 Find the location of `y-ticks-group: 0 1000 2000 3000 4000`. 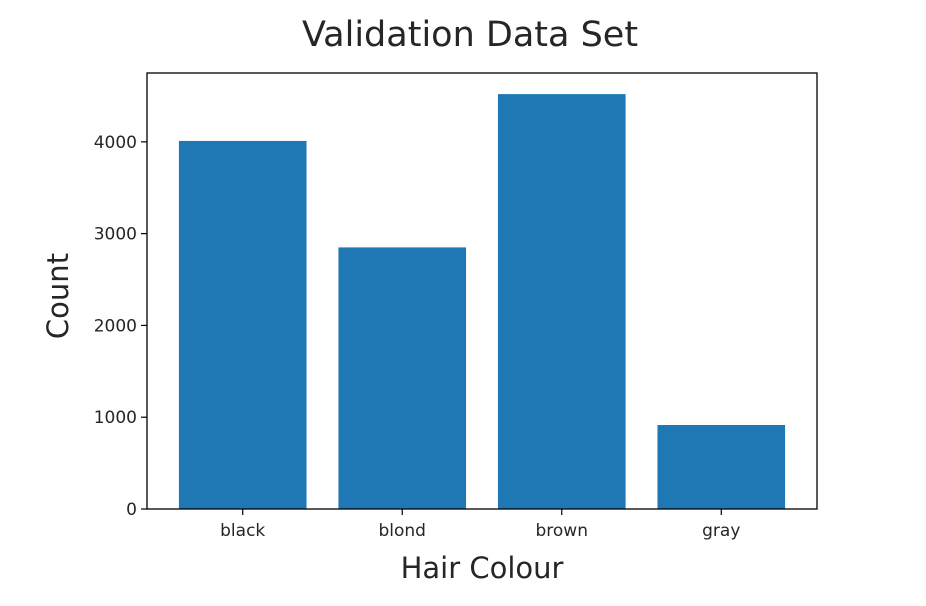

y-ticks-group: 0 1000 2000 3000 4000 is located at coordinates (120, 326).